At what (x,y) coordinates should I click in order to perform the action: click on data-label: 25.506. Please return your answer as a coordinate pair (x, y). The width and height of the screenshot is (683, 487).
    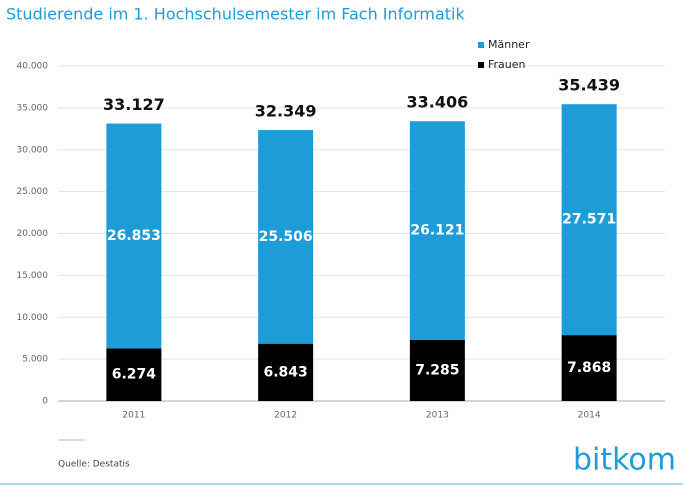
    Looking at the image, I should click on (286, 237).